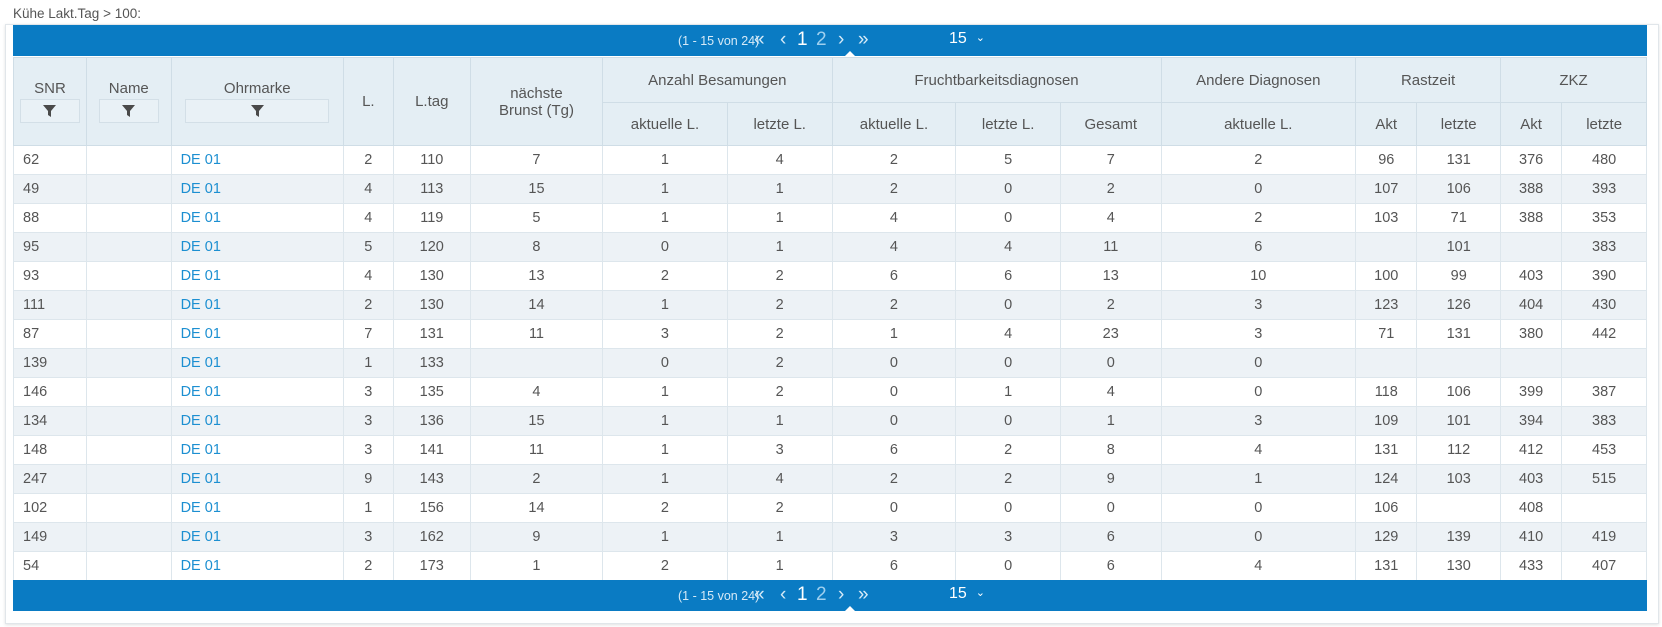  Describe the element at coordinates (257, 508) in the screenshot. I see `cell-ohrmarke: DE 01` at that location.